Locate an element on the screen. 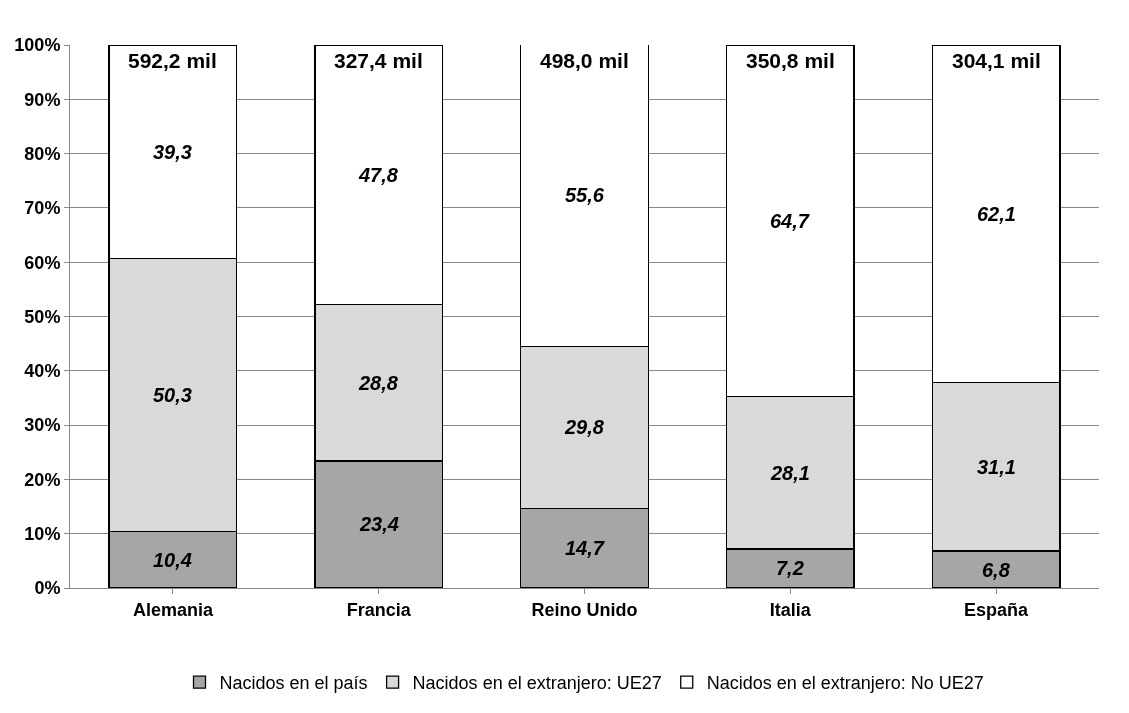 The image size is (1129, 713). x-tick-label: España is located at coordinates (997, 609).